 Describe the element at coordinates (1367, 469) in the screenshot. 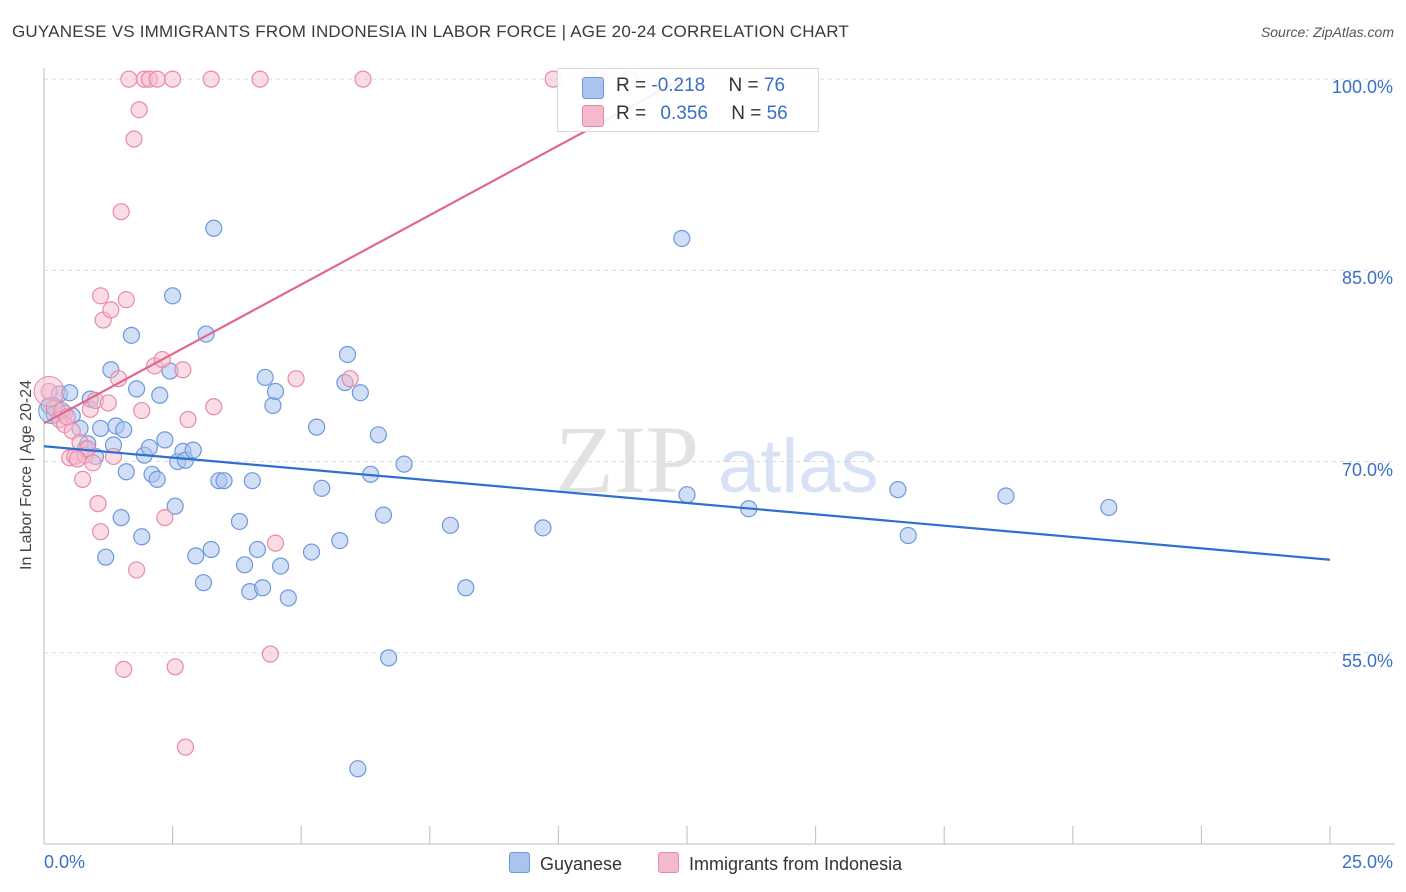

I see `y-tick-label: 70.0%` at that location.